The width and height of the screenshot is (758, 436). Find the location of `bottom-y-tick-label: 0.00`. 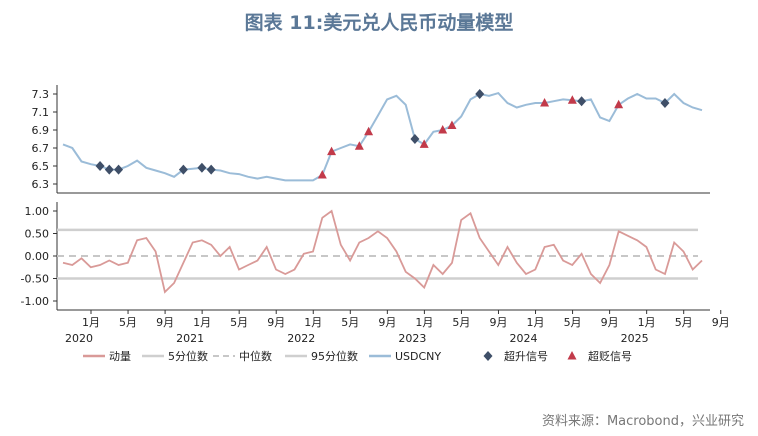

bottom-y-tick-label: 0.00 is located at coordinates (37, 256).